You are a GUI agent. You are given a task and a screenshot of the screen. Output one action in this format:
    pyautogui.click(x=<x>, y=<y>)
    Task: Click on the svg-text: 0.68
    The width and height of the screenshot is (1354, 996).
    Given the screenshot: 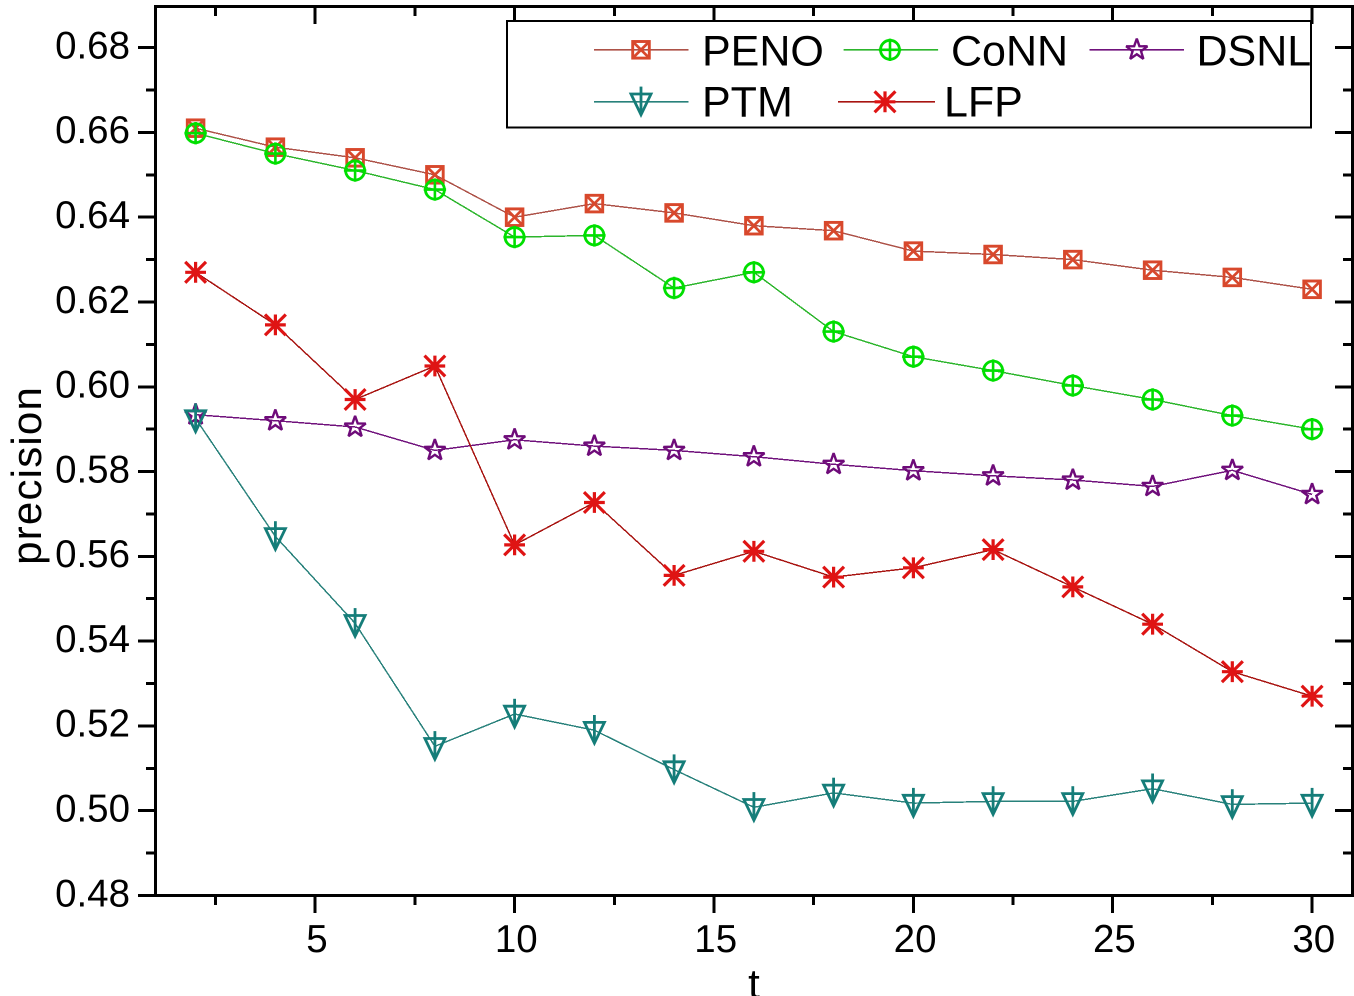 What is the action you would take?
    pyautogui.click(x=92, y=45)
    